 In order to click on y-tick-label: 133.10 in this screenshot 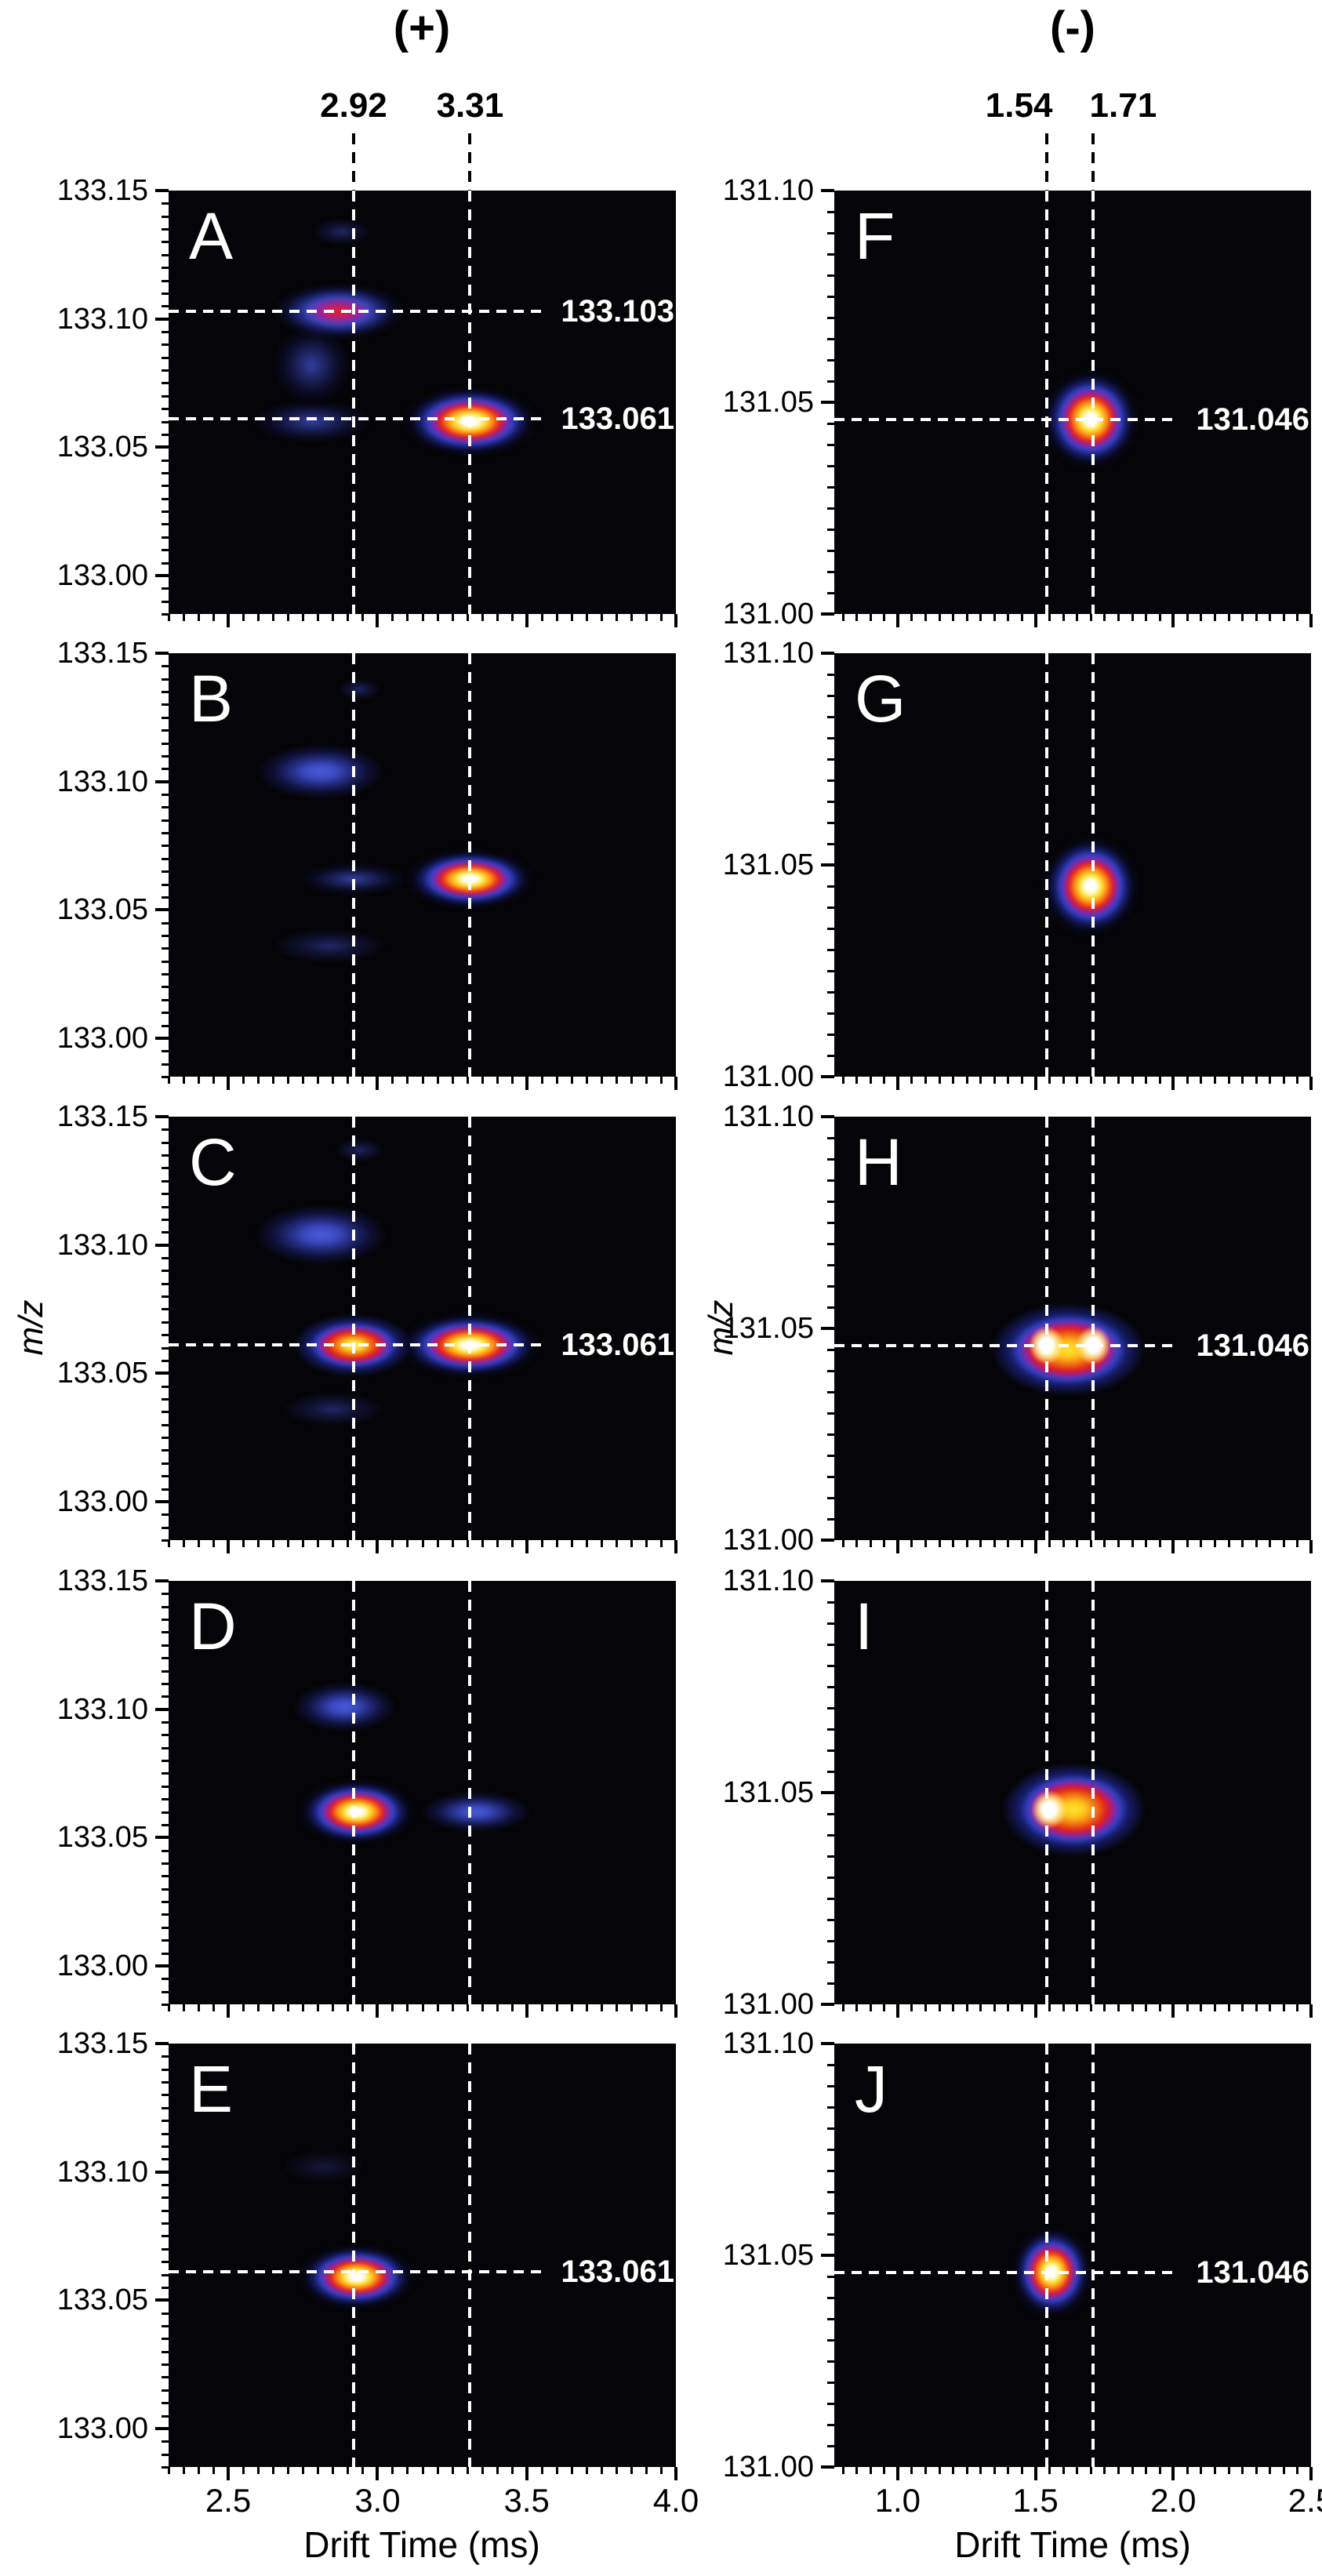, I will do `click(102, 2172)`.